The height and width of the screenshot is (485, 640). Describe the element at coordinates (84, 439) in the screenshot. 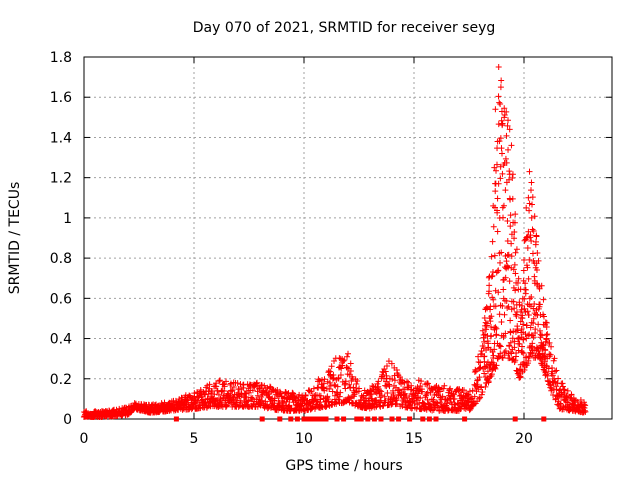

I see `x-tick-label: 0` at that location.